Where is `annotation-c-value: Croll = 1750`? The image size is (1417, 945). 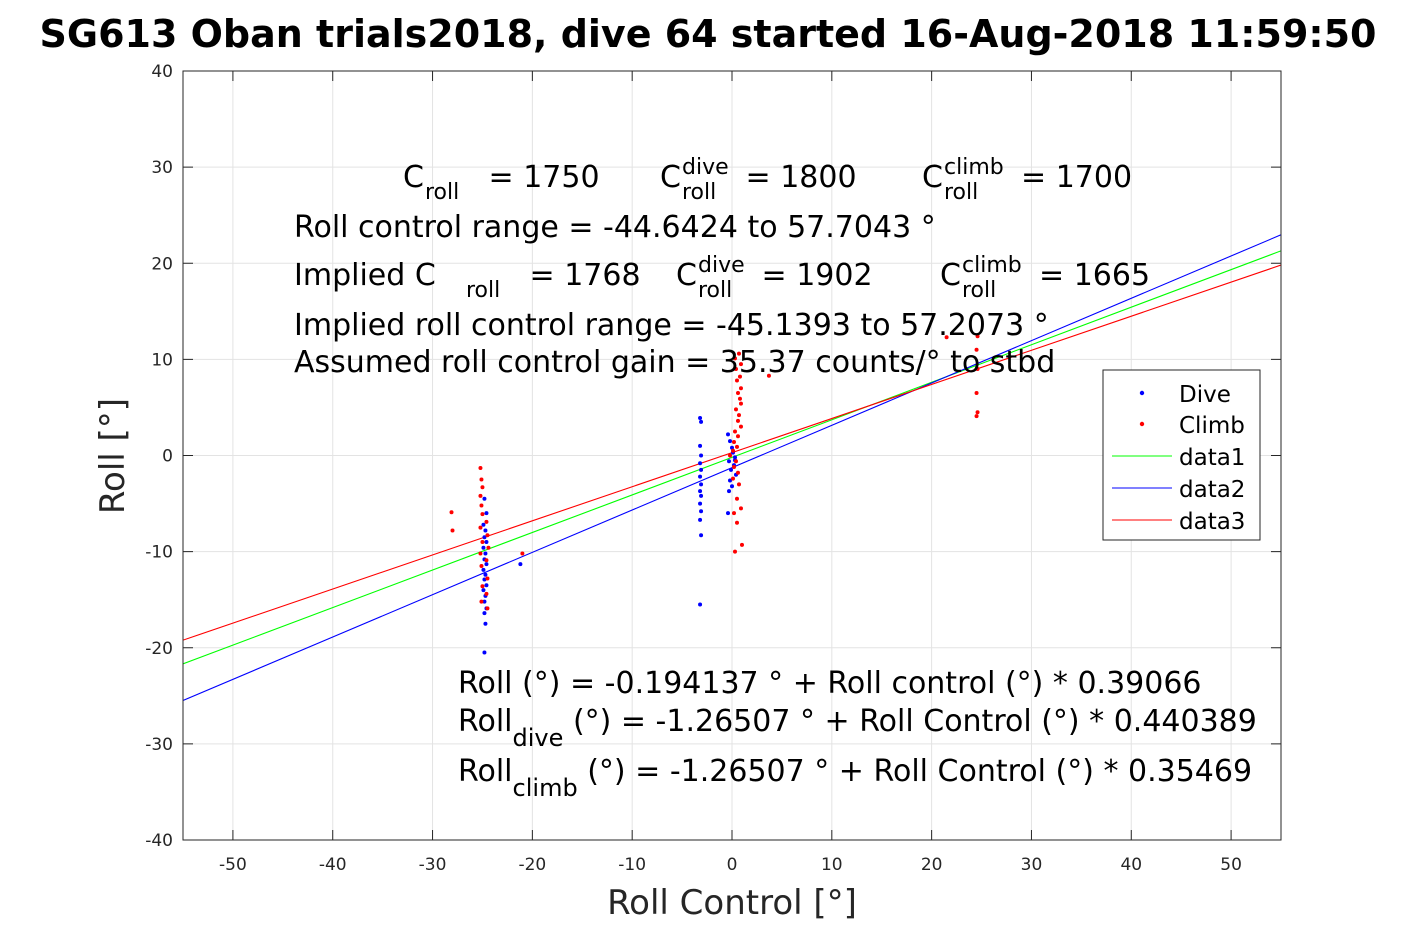 annotation-c-value: Croll = 1750 is located at coordinates (501, 182).